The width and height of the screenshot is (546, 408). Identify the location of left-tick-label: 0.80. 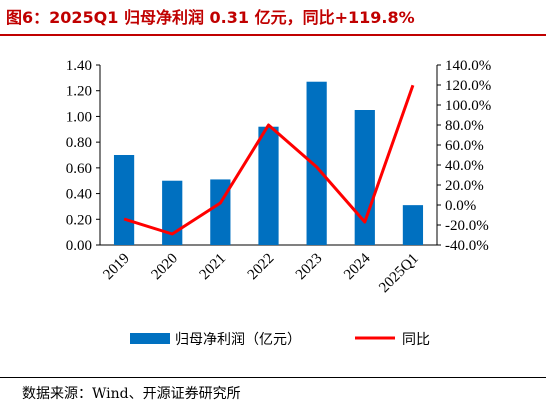
(79, 143).